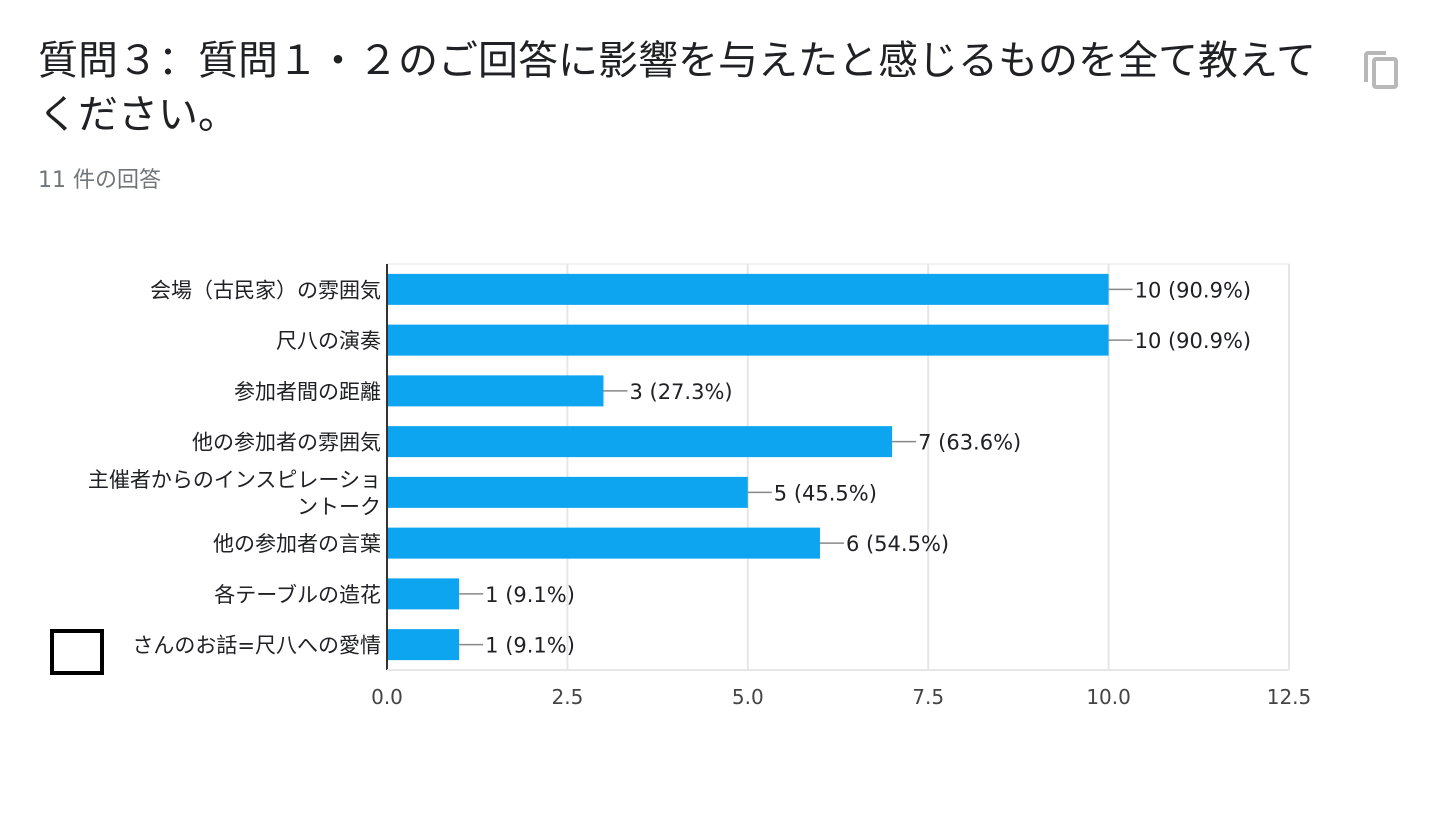 The width and height of the screenshot is (1439, 821). What do you see at coordinates (339, 507) in the screenshot?
I see `category-label: ントーク` at bounding box center [339, 507].